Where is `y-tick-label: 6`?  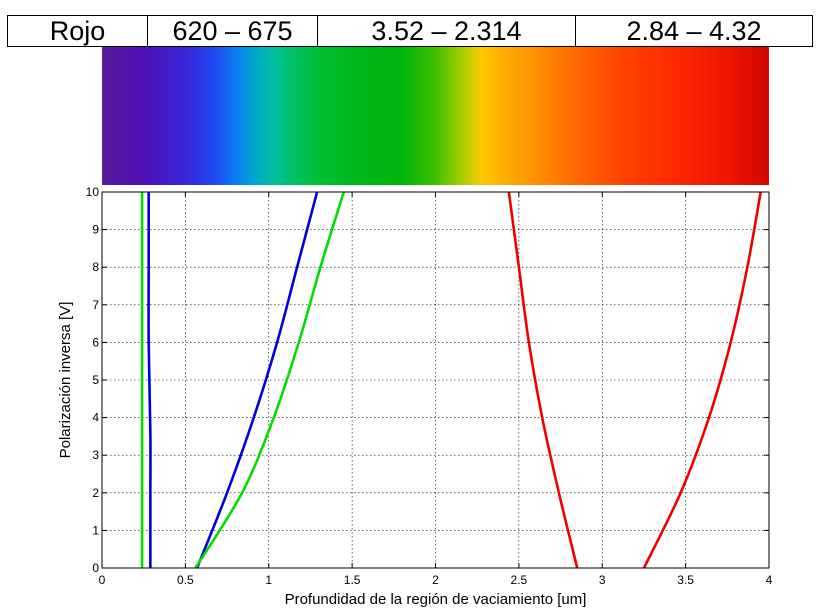
y-tick-label: 6 is located at coordinates (95, 342).